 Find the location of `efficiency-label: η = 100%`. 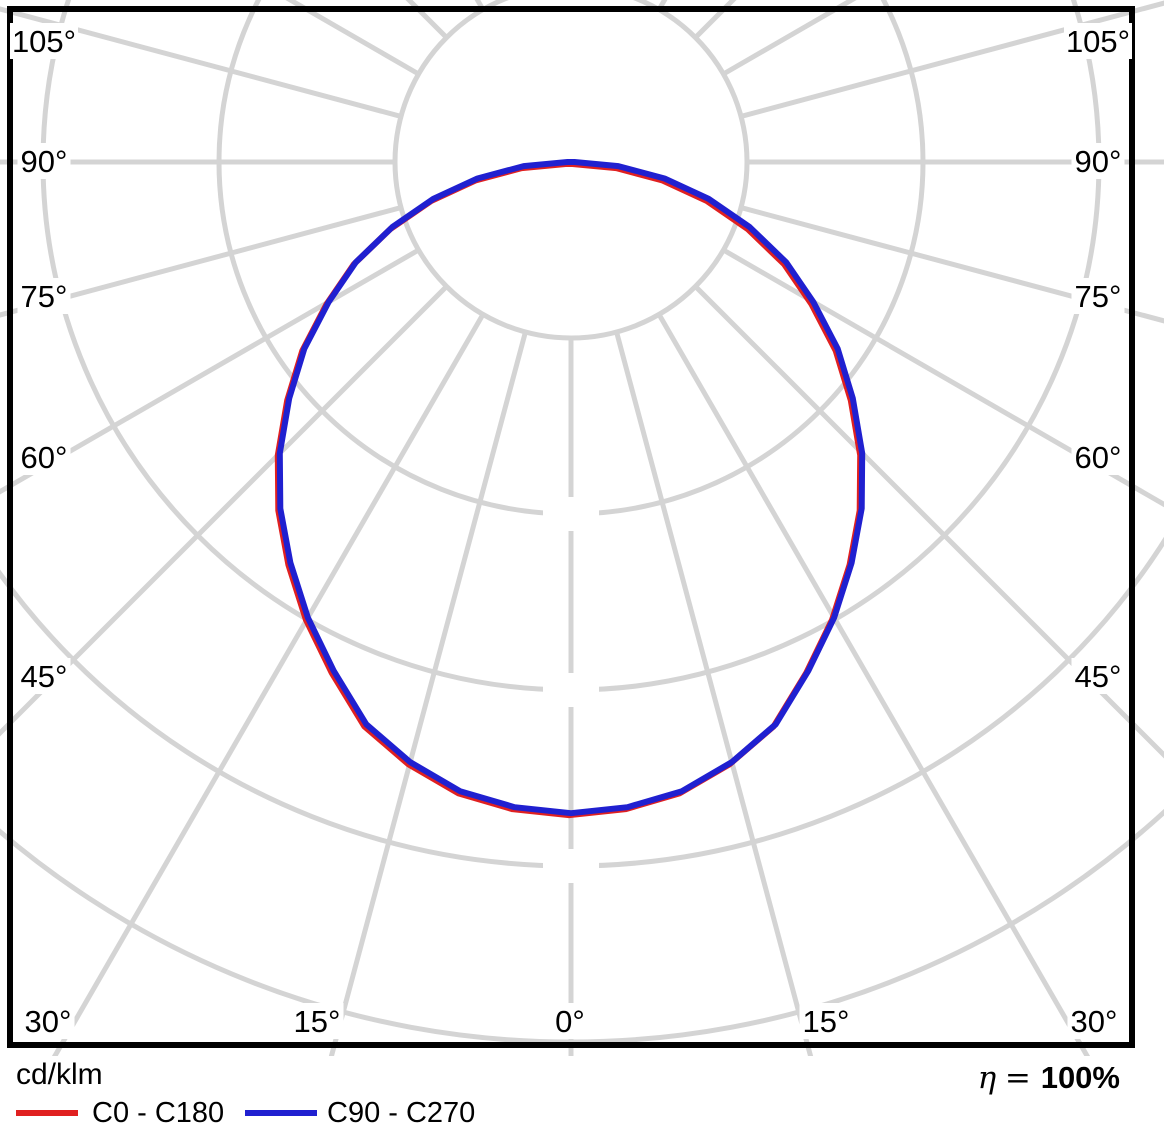

efficiency-label: η = 100% is located at coordinates (1049, 1078).